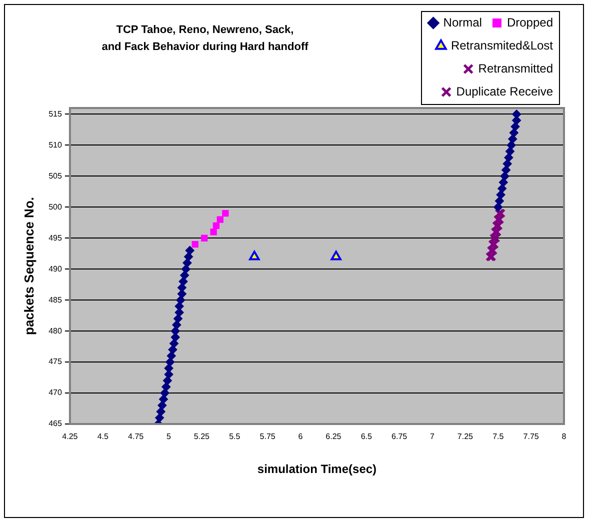 Image resolution: width=590 pixels, height=523 pixels. What do you see at coordinates (235, 437) in the screenshot?
I see `x-tick-label: 5.5` at bounding box center [235, 437].